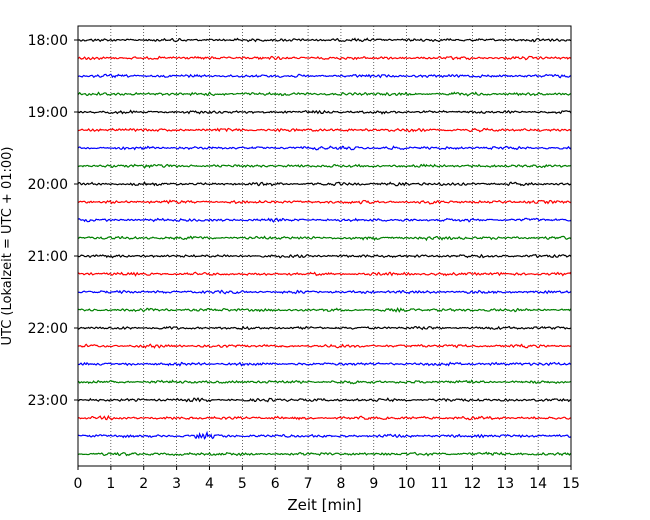 The height and width of the screenshot is (520, 650). What do you see at coordinates (48, 329) in the screenshot?
I see `y-tick-label: 22:00` at bounding box center [48, 329].